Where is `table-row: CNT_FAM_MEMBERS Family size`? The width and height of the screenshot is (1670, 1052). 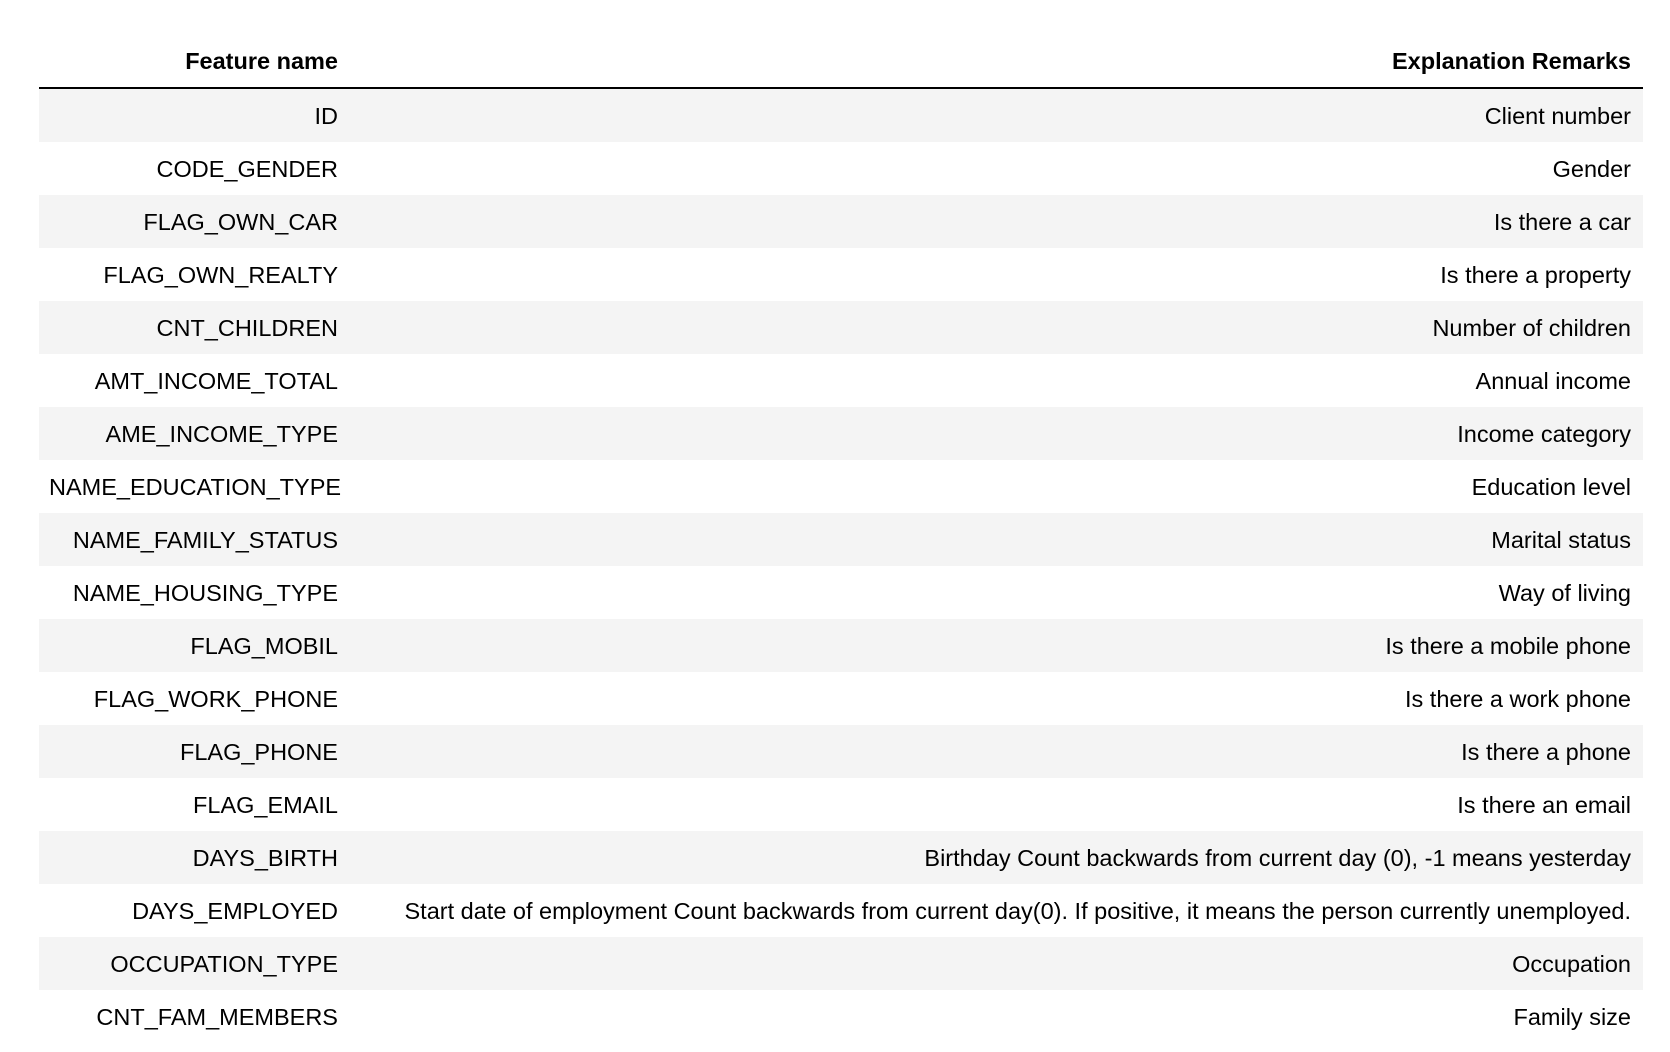
table-row: CNT_FAM_MEMBERS Family size is located at coordinates (841, 1016).